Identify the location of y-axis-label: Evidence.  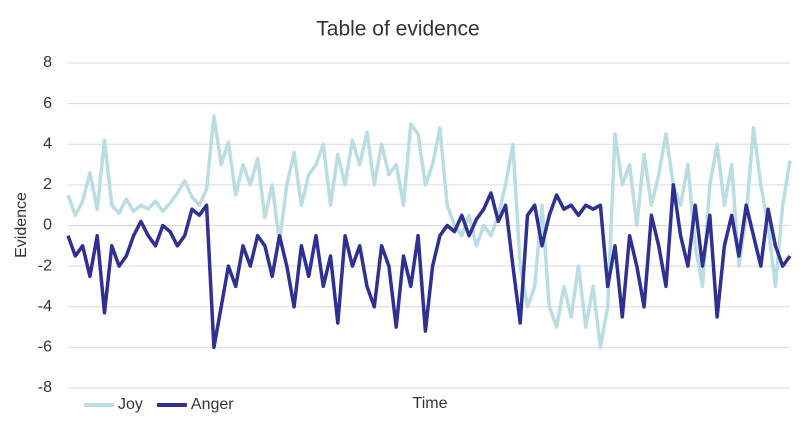
(21, 225).